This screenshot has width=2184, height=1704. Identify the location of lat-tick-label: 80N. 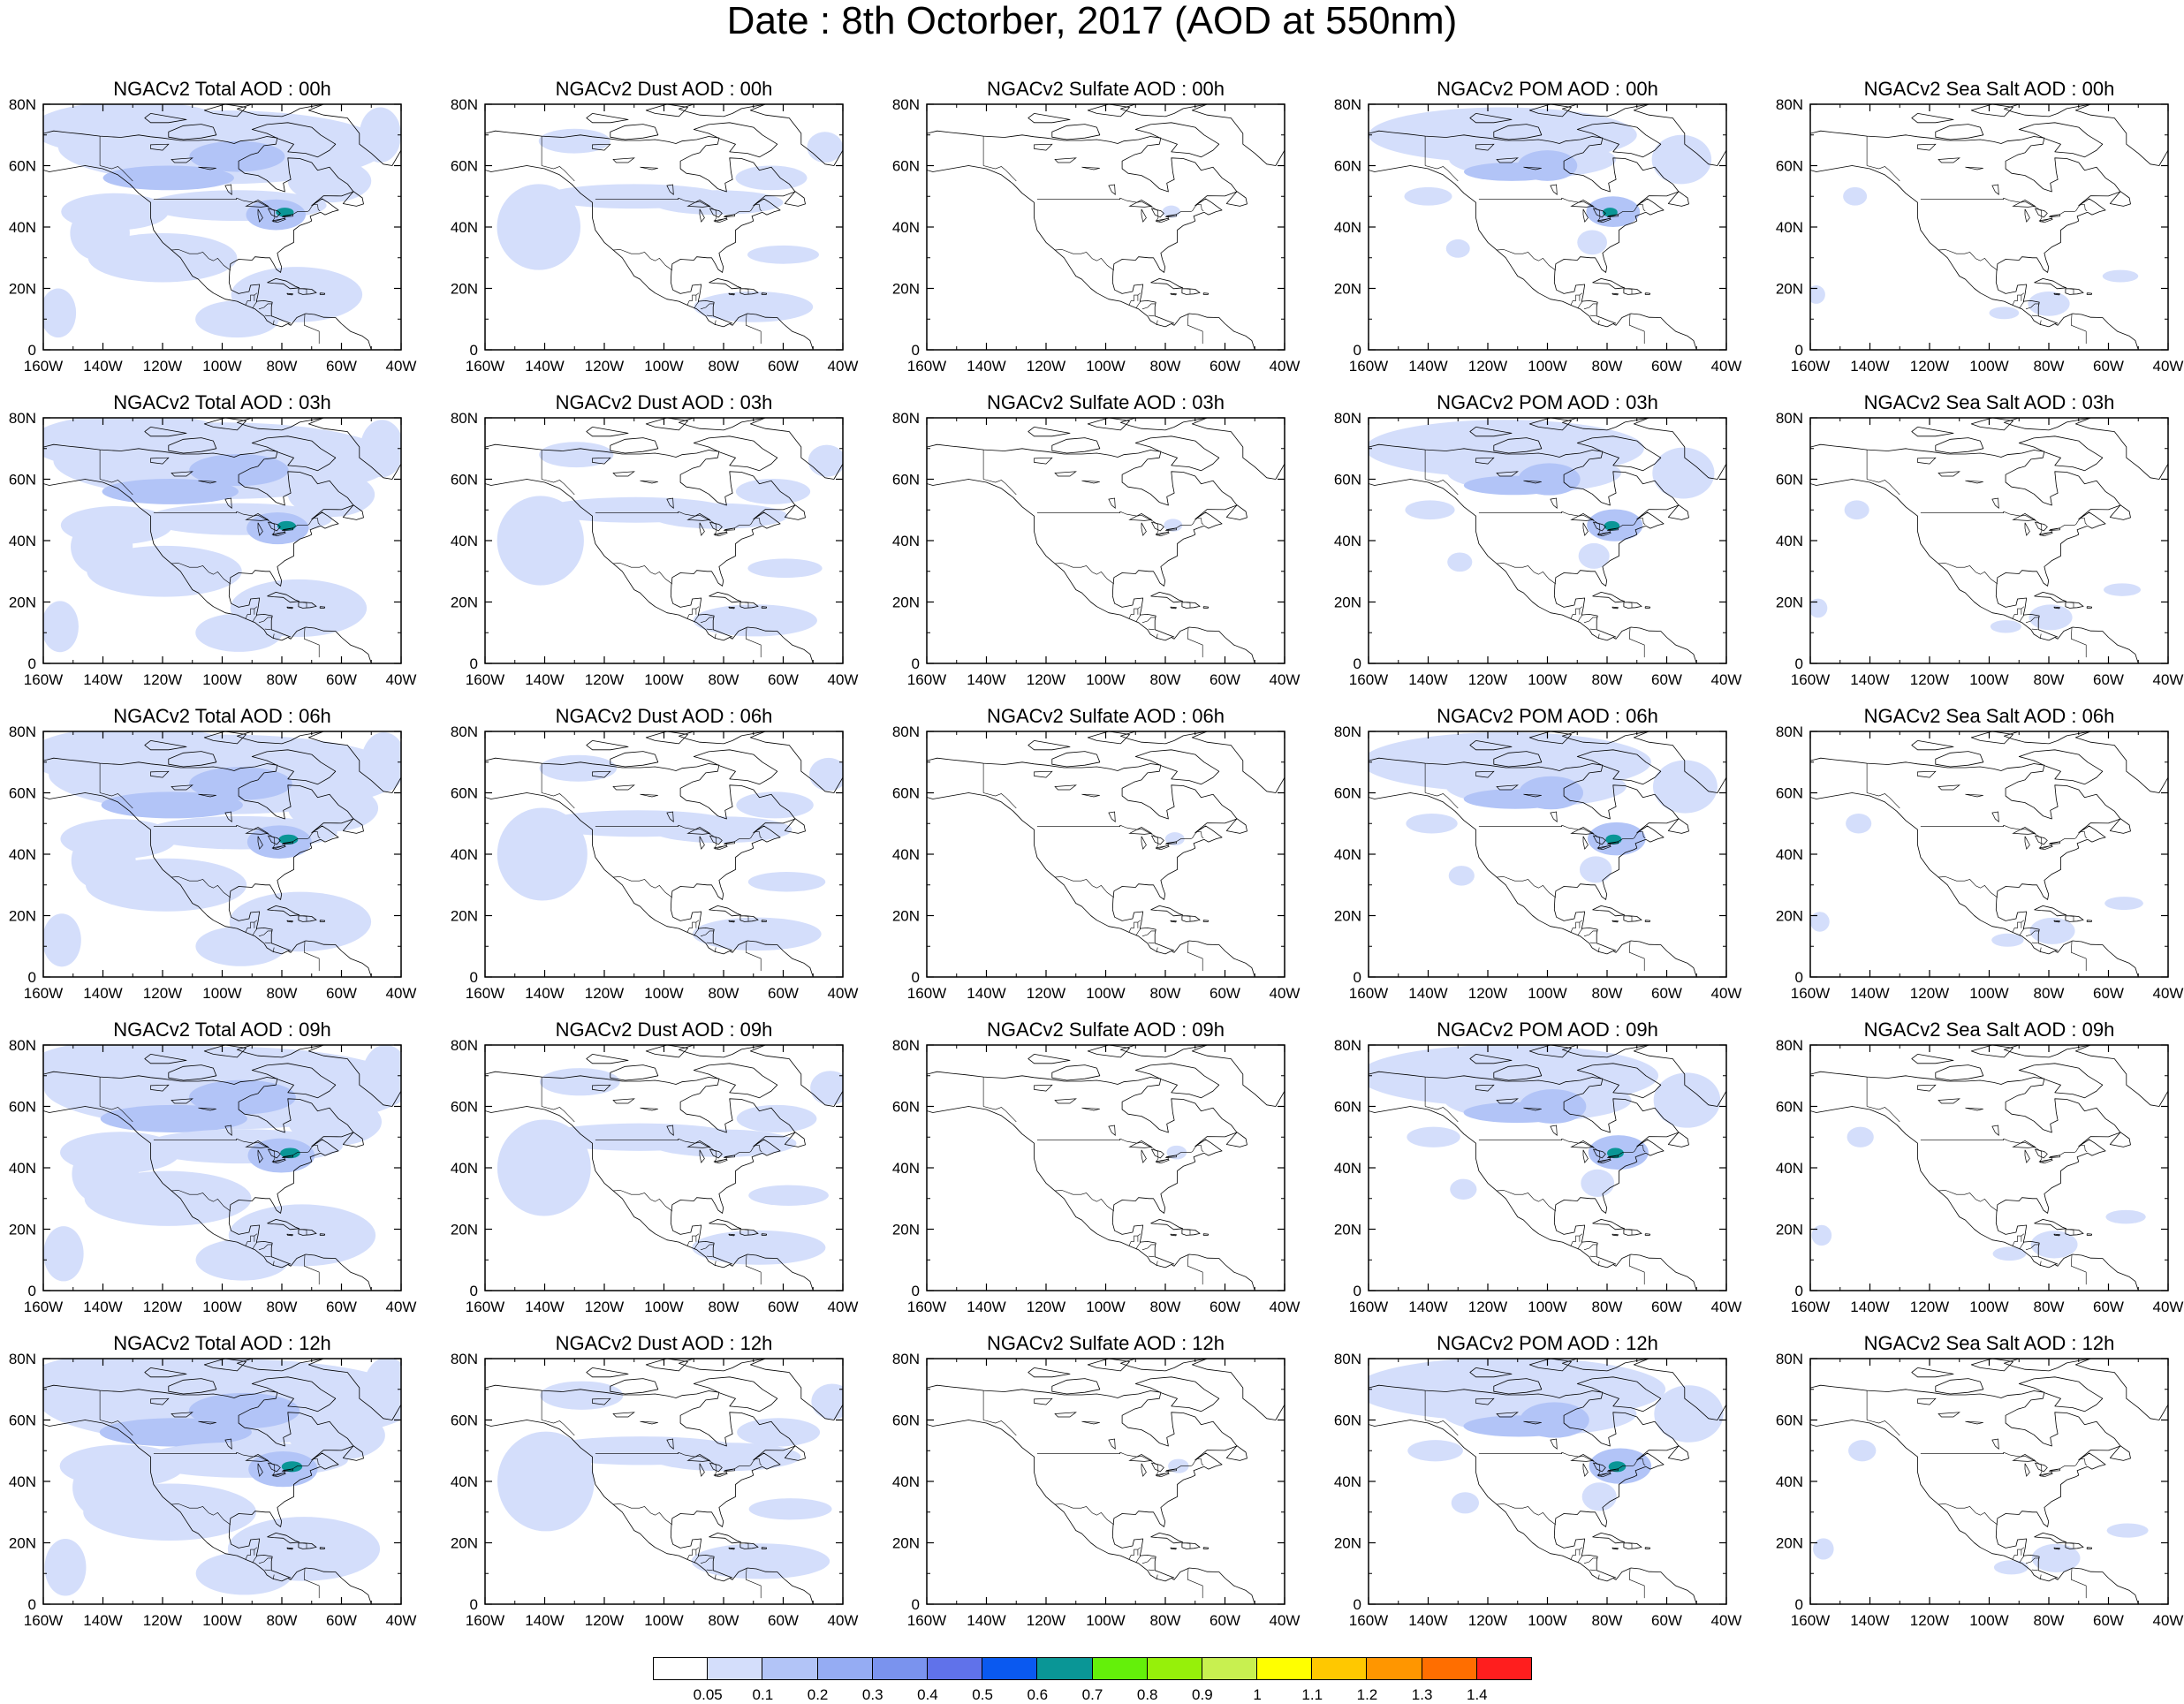
(464, 1359).